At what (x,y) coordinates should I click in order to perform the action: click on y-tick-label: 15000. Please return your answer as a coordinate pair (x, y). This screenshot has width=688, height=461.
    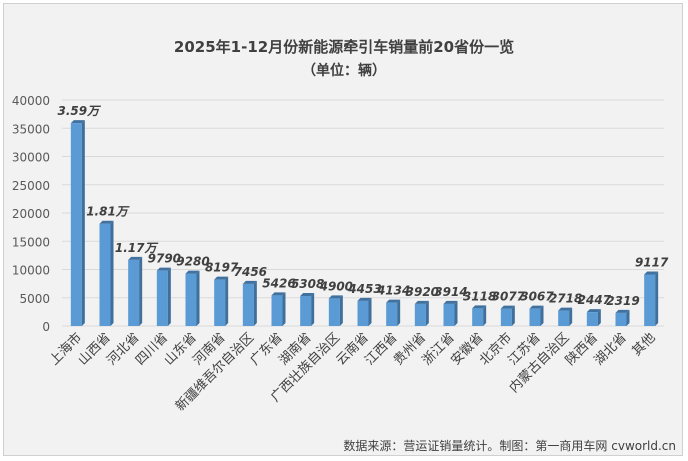
    Looking at the image, I should click on (31, 242).